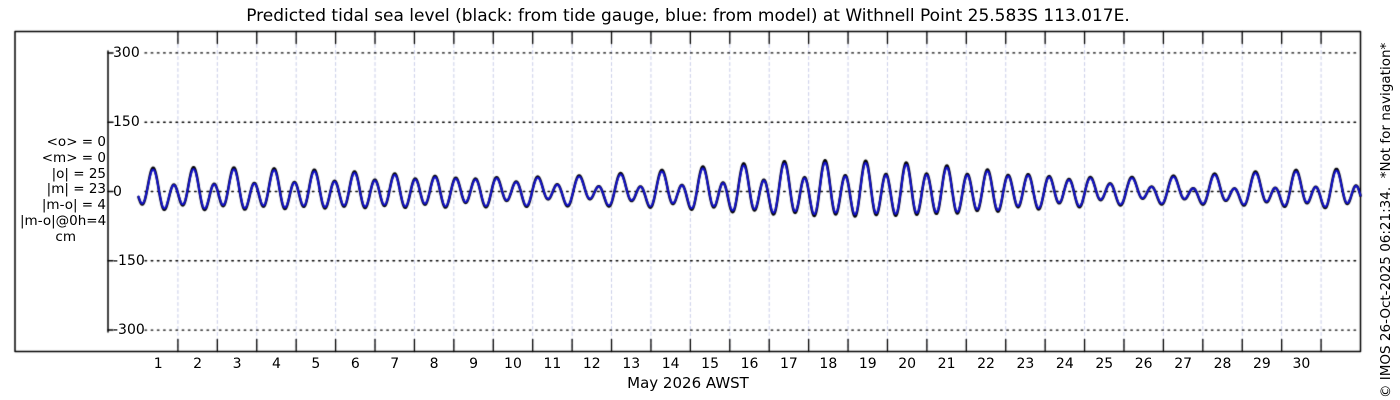 This screenshot has height=400, width=1400. I want to click on x-tick-label: 29, so click(1262, 364).